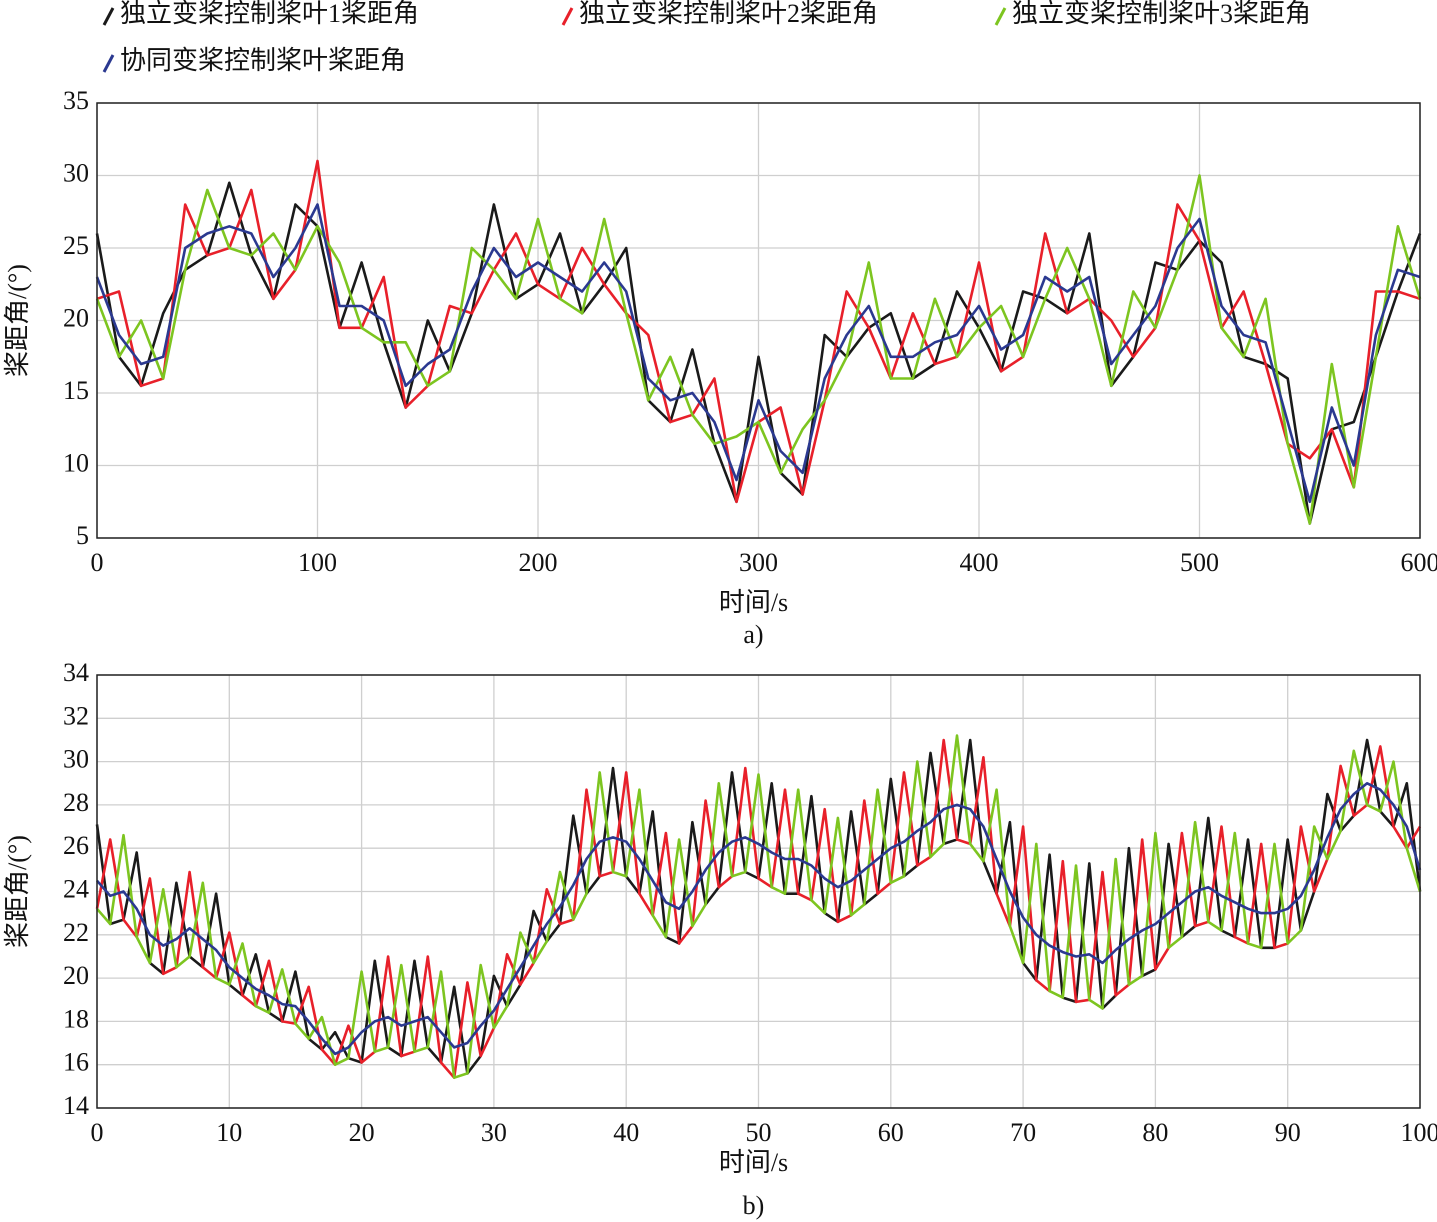 The height and width of the screenshot is (1222, 1437). I want to click on y-tick-label: 5, so click(82, 535).